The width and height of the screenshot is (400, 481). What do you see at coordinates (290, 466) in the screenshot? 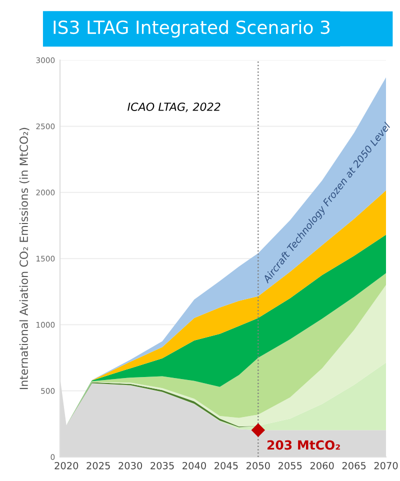
I see `x-tick-label: 2055` at bounding box center [290, 466].